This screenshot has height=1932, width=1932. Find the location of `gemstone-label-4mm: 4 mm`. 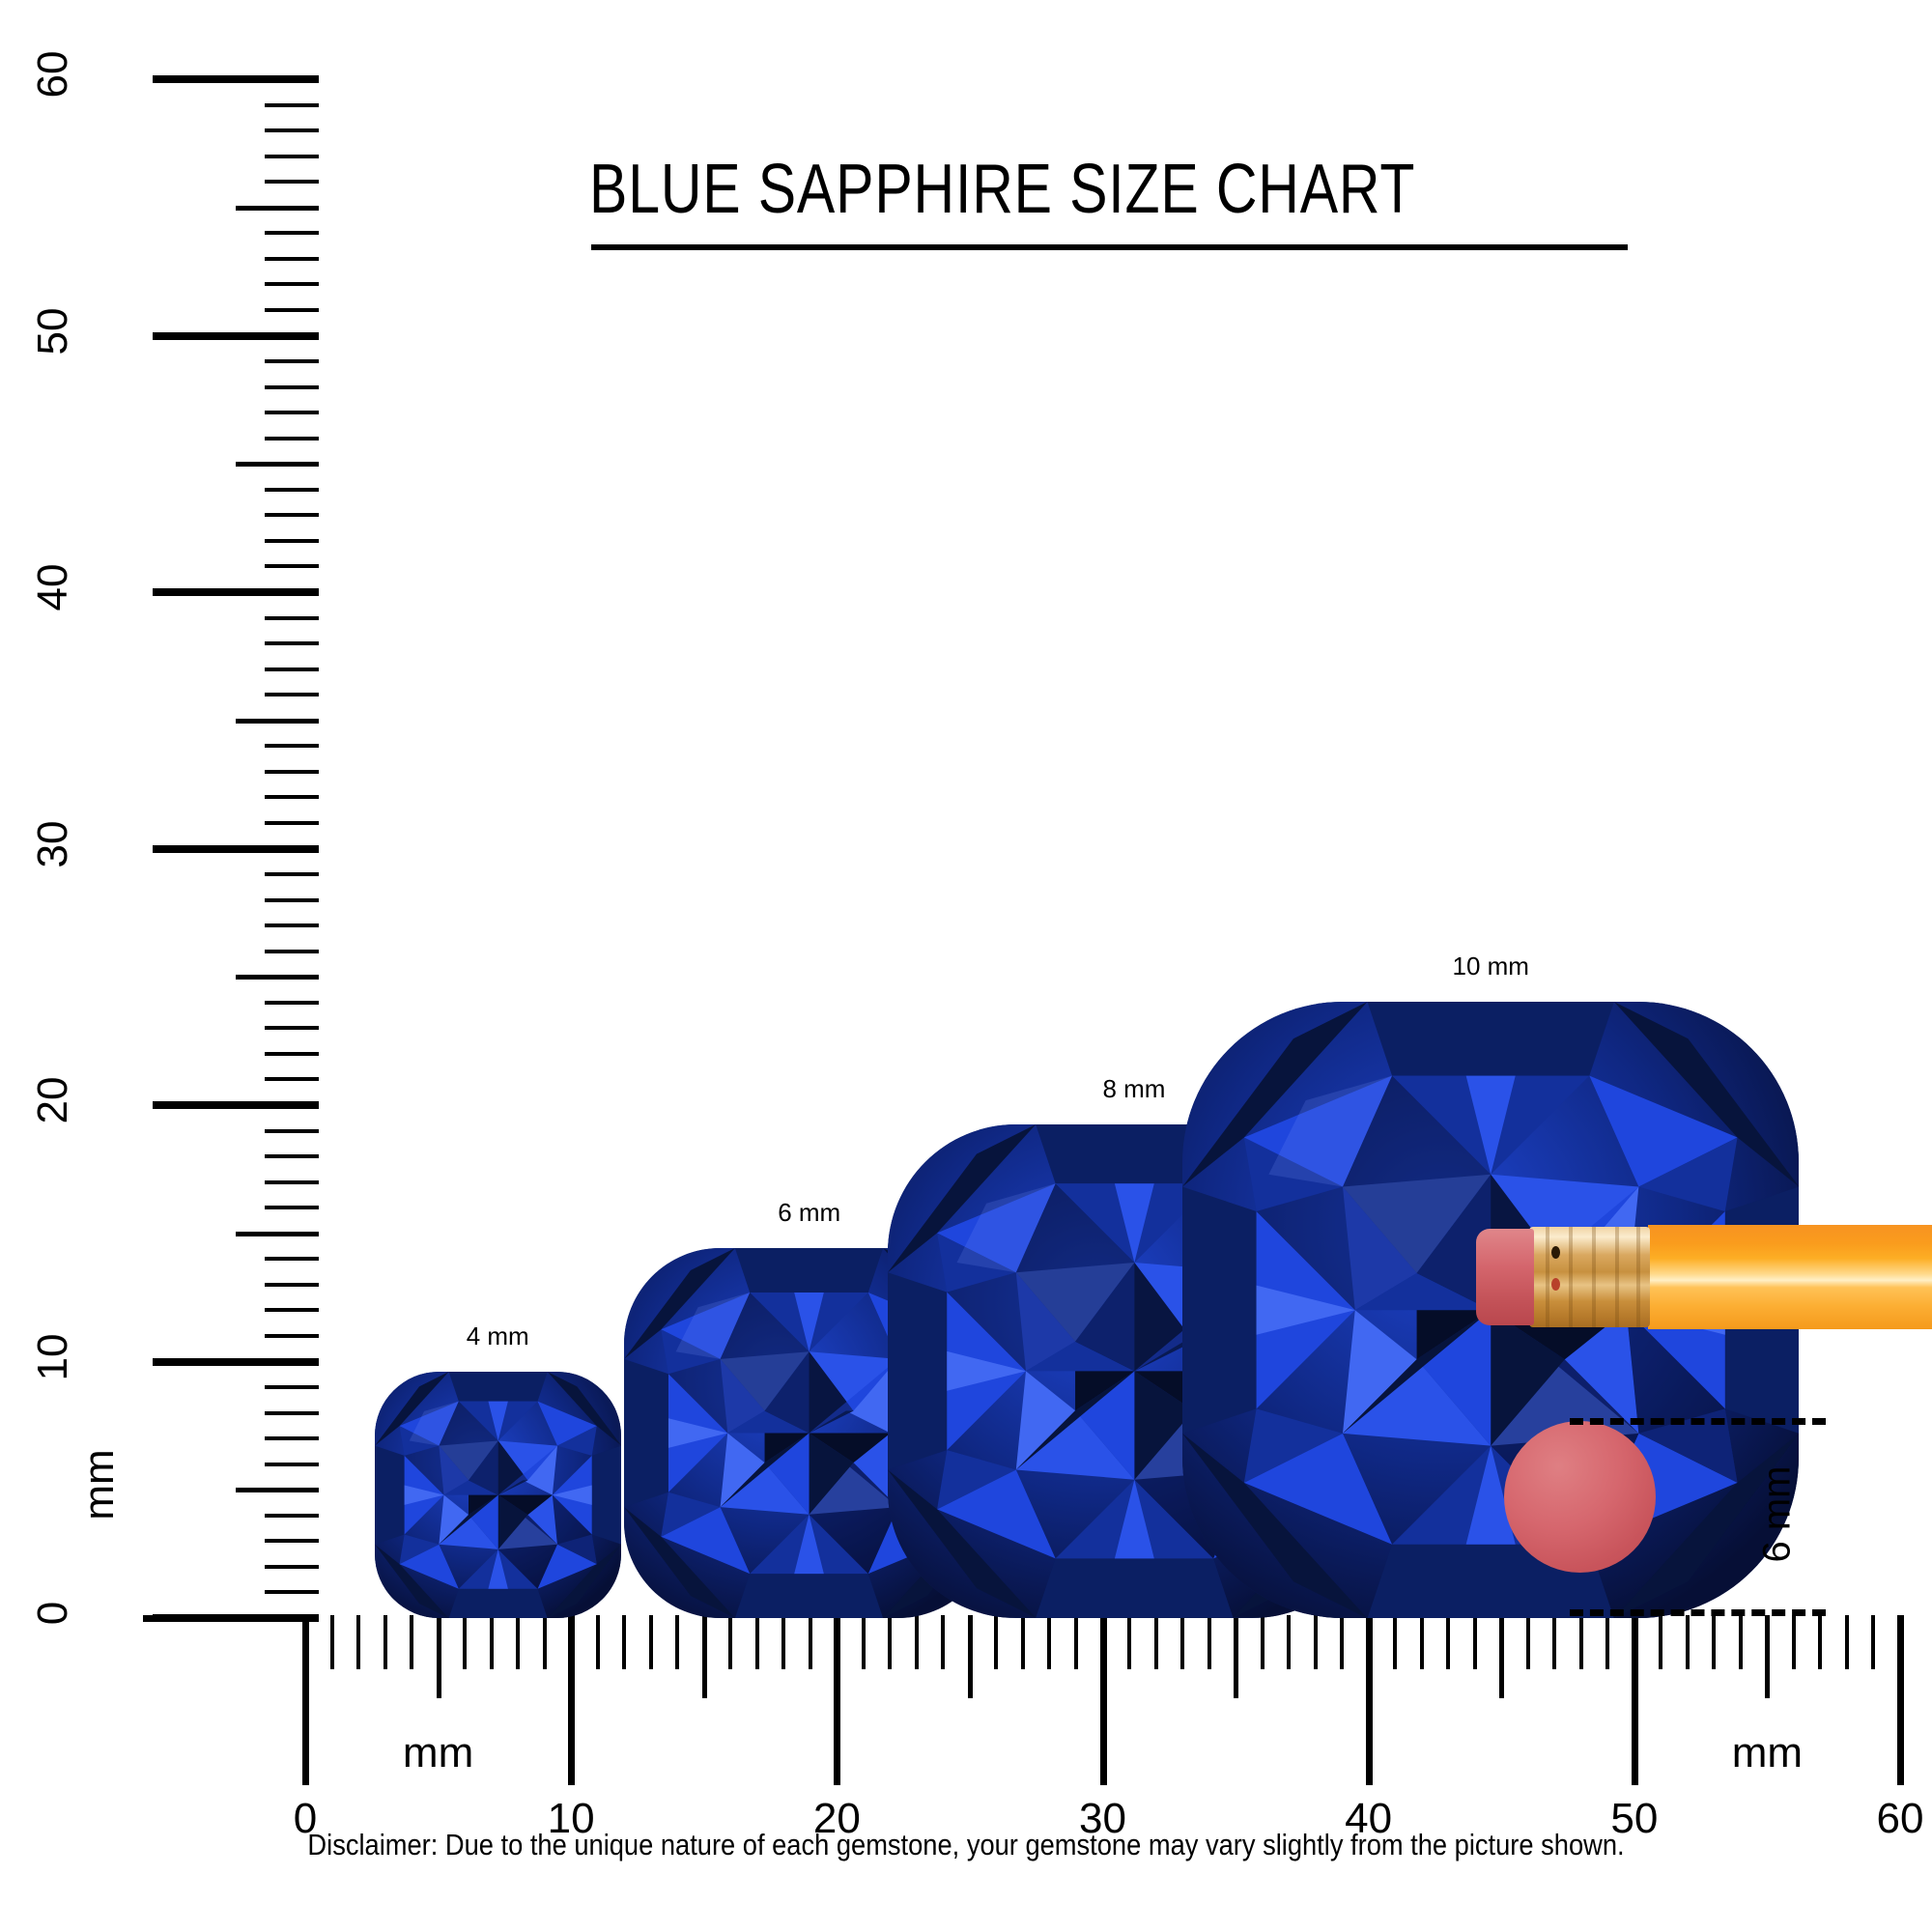

gemstone-label-4mm: 4 mm is located at coordinates (497, 1335).